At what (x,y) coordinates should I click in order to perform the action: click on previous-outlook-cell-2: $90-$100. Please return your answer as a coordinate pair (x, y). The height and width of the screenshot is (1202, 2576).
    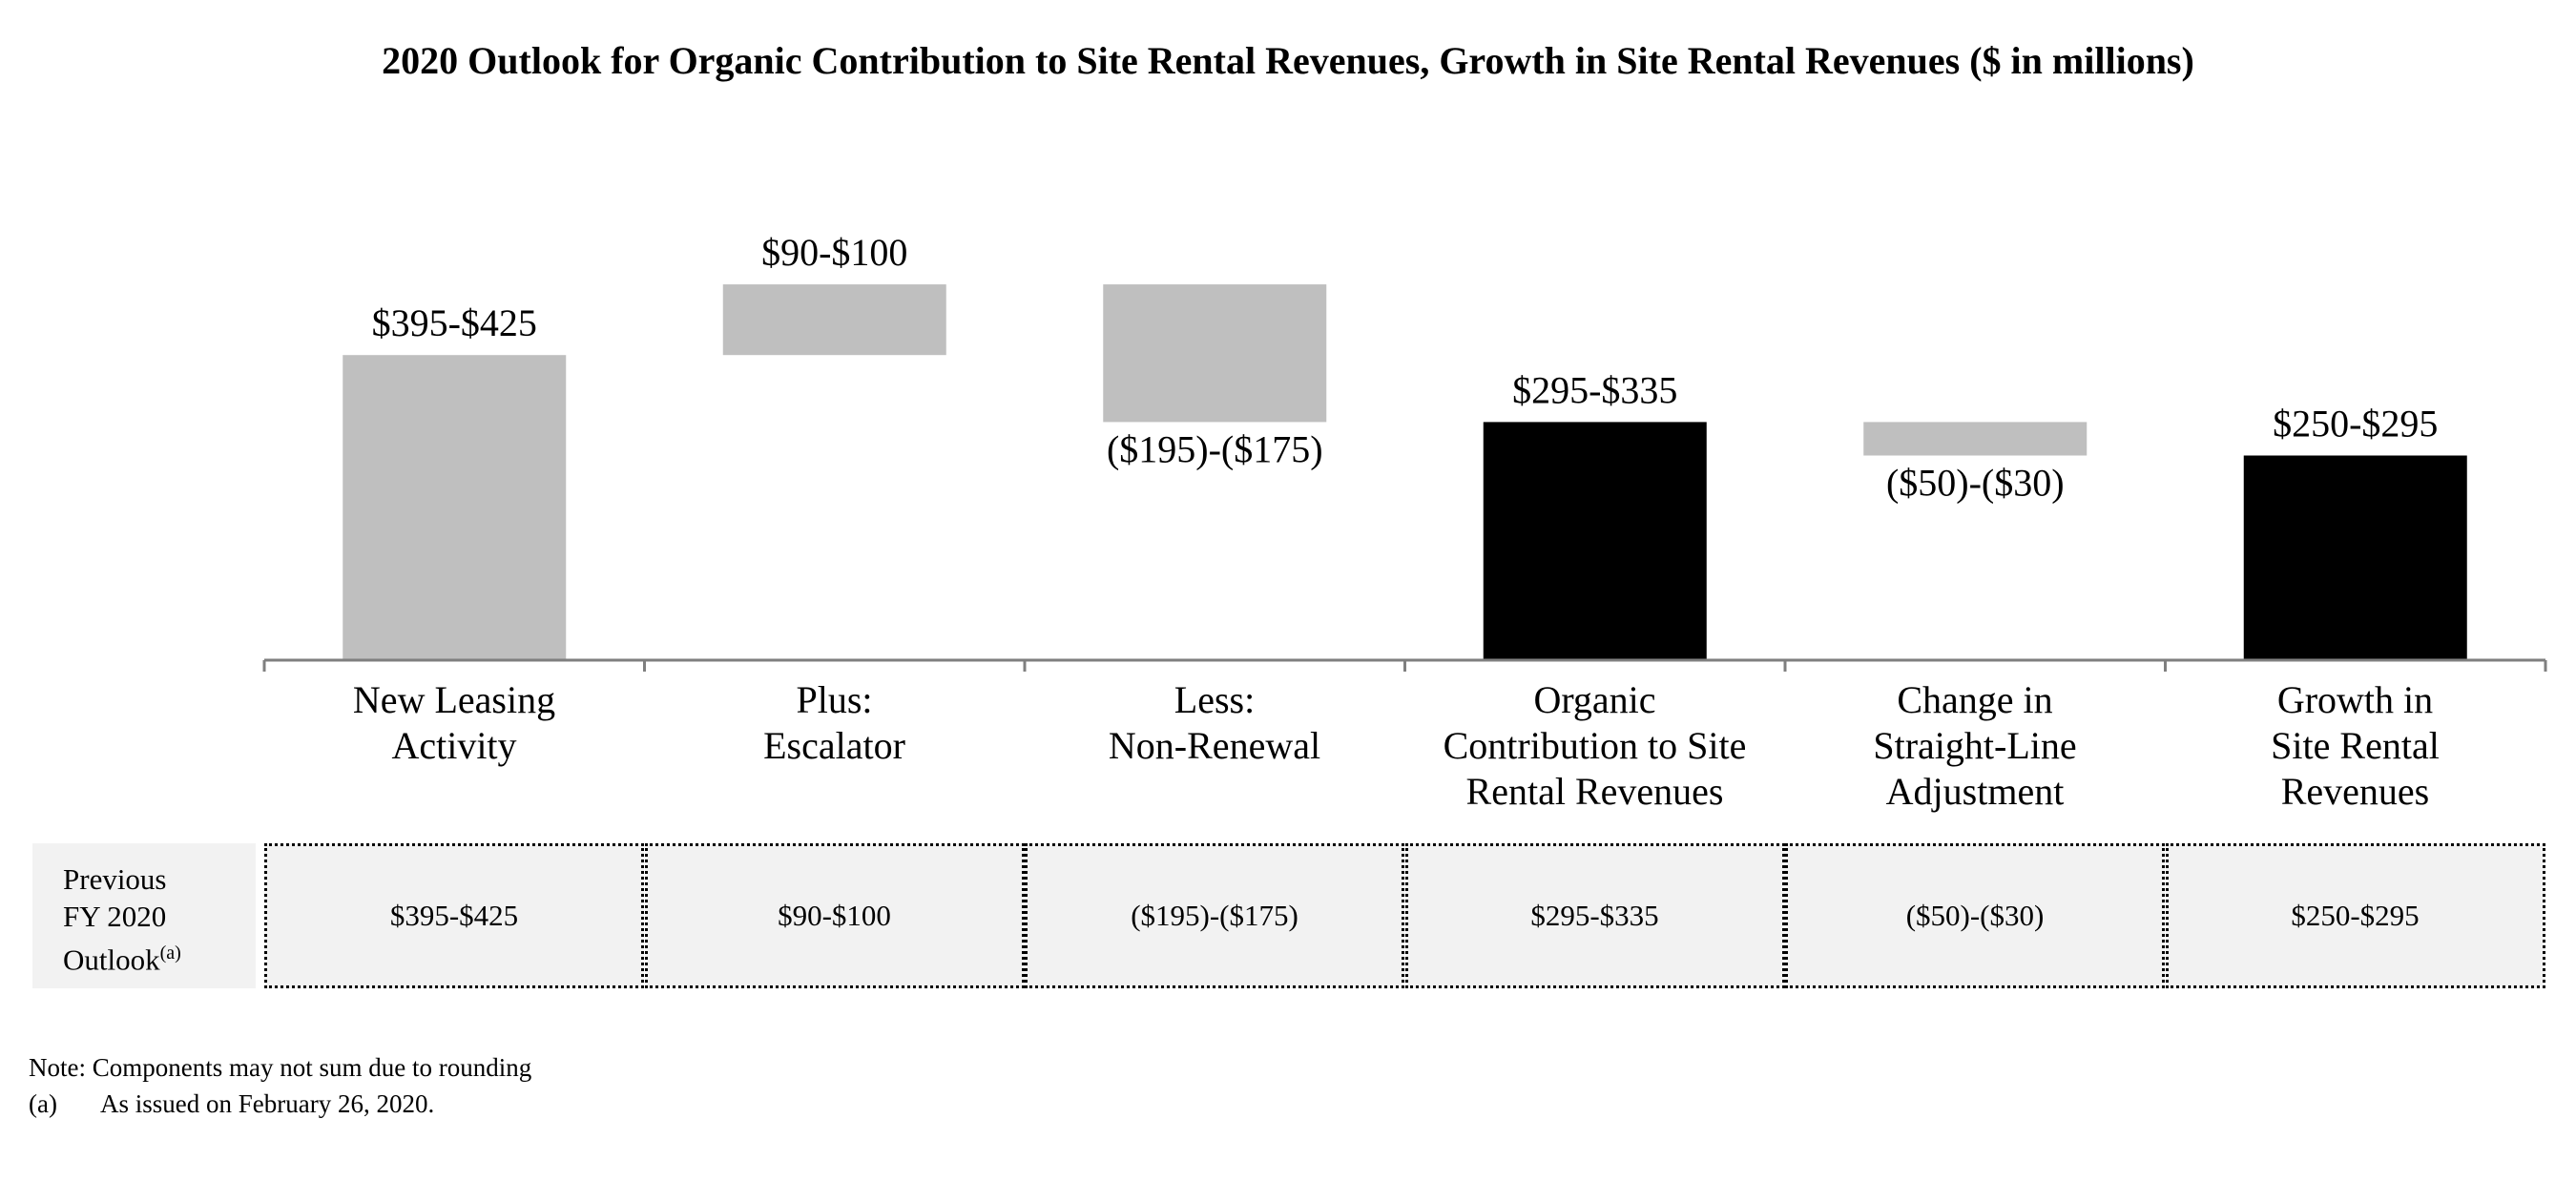
    Looking at the image, I should click on (834, 915).